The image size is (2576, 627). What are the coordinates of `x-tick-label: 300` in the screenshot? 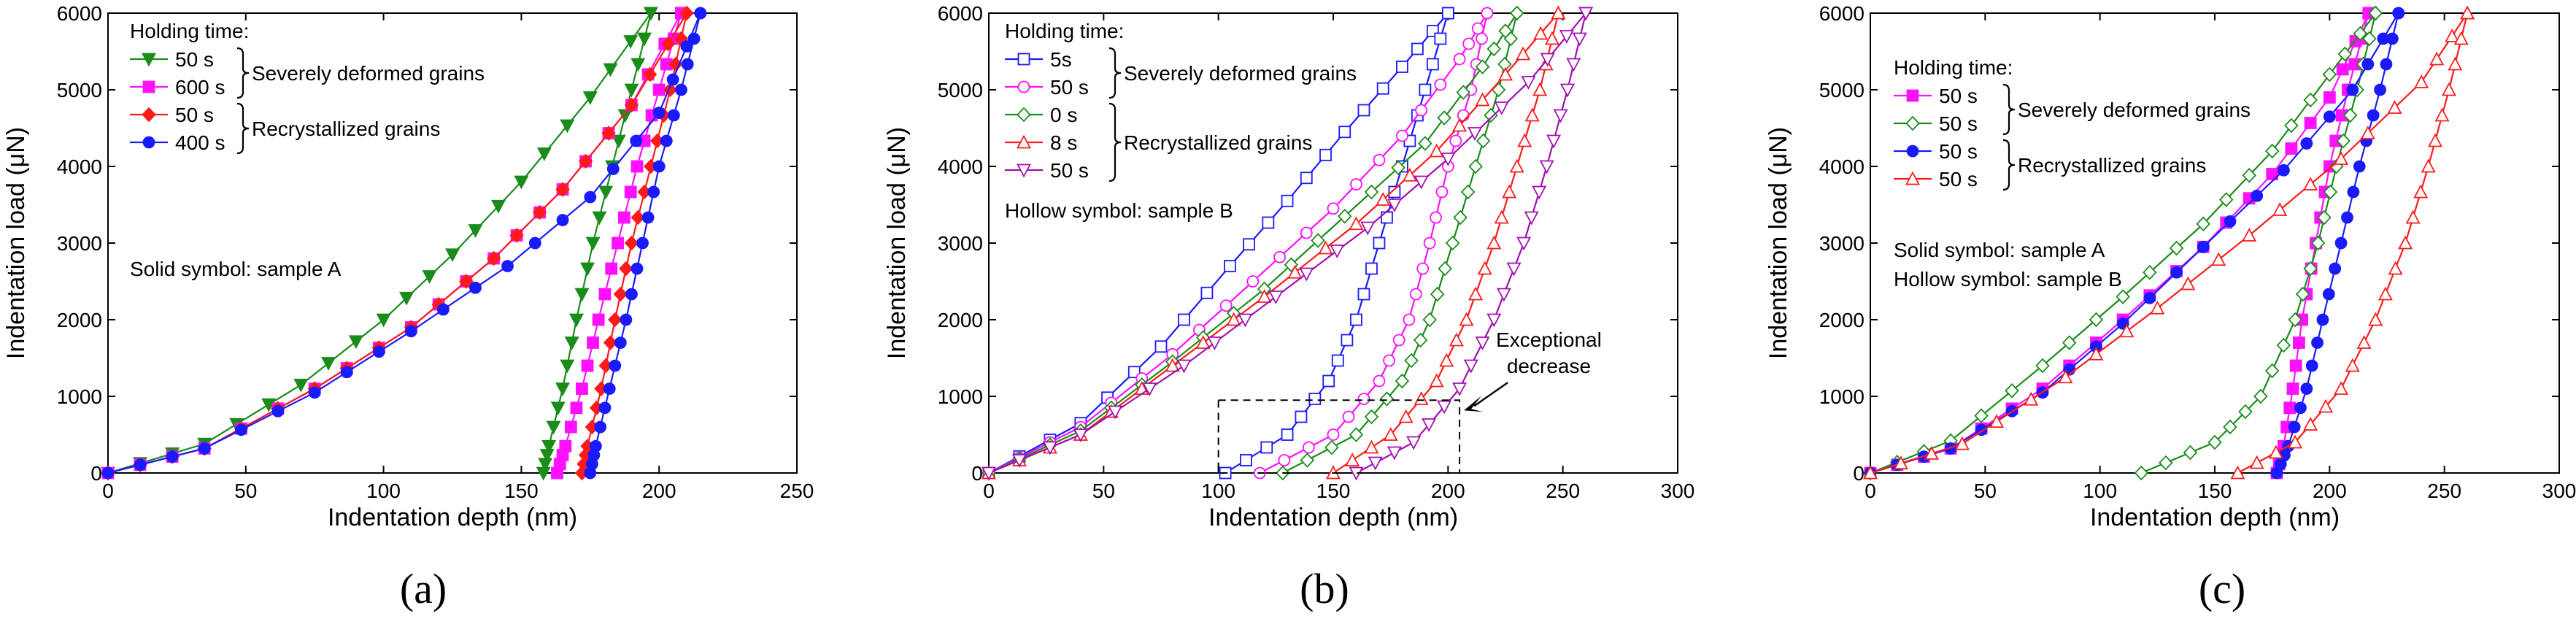 It's located at (1678, 491).